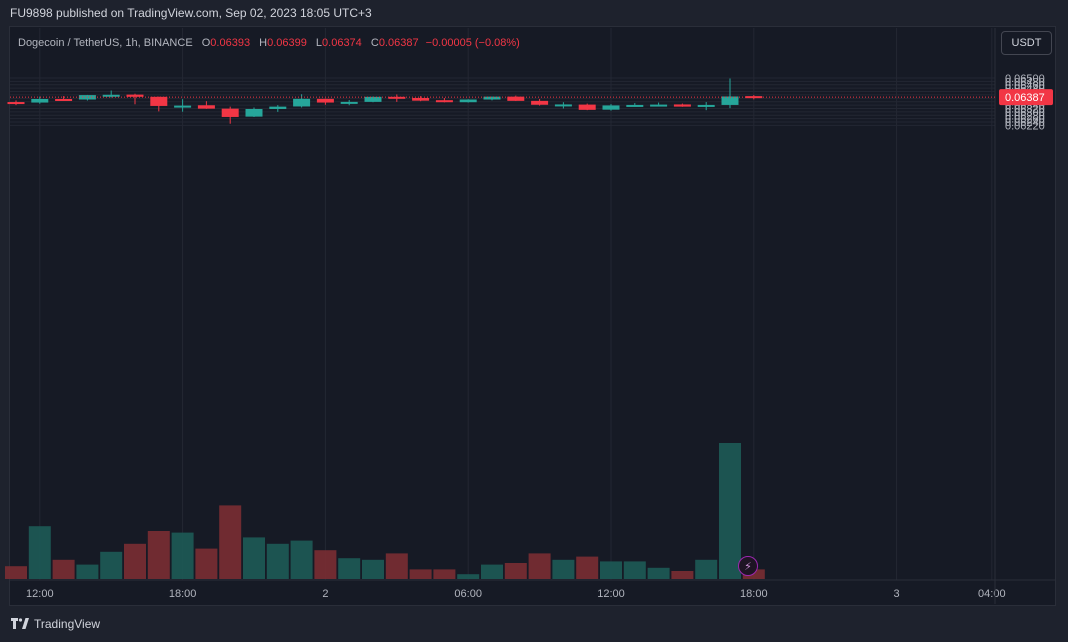 This screenshot has width=1068, height=642. I want to click on y-tick-label: 0.06280, so click(1025, 116).